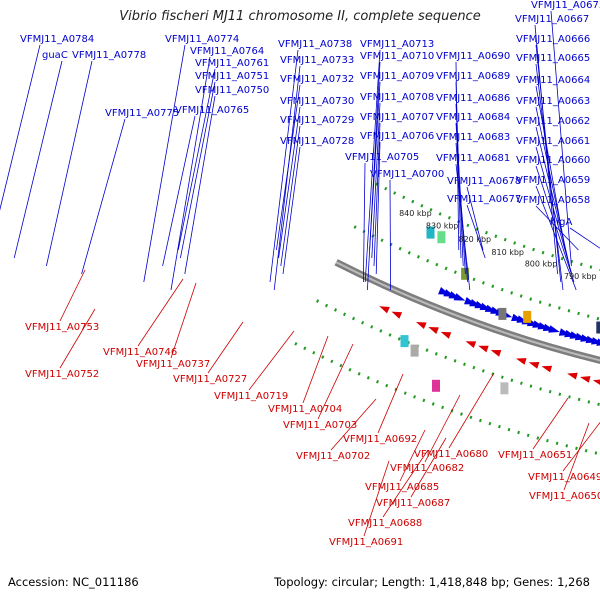 The height and width of the screenshot is (600, 600). I want to click on forward-gene-label: VFMJ11_A0784, so click(57, 39).